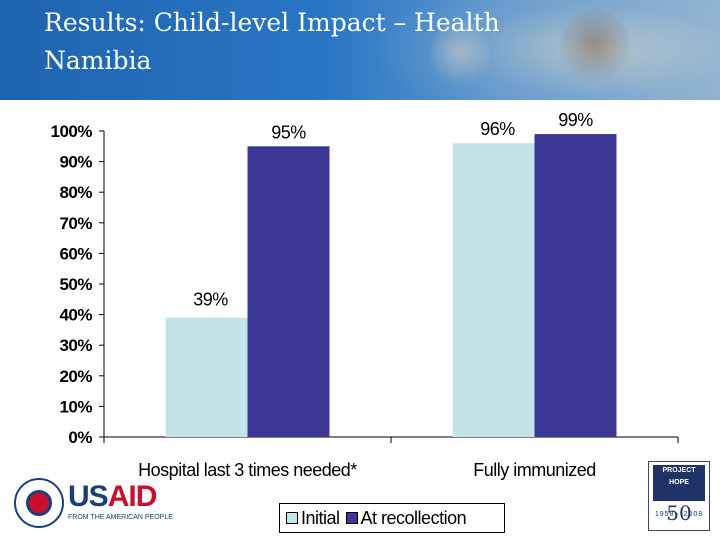 The height and width of the screenshot is (540, 720). I want to click on slide-title-line1: Results: Child-level Impact – Health, so click(272, 22).